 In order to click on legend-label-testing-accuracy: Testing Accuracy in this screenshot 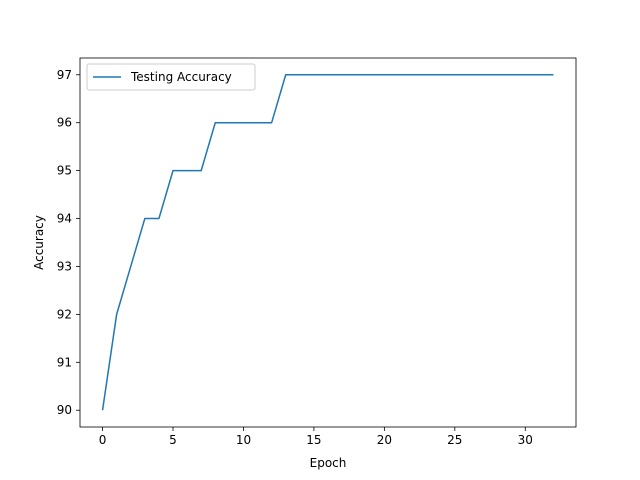, I will do `click(181, 77)`.